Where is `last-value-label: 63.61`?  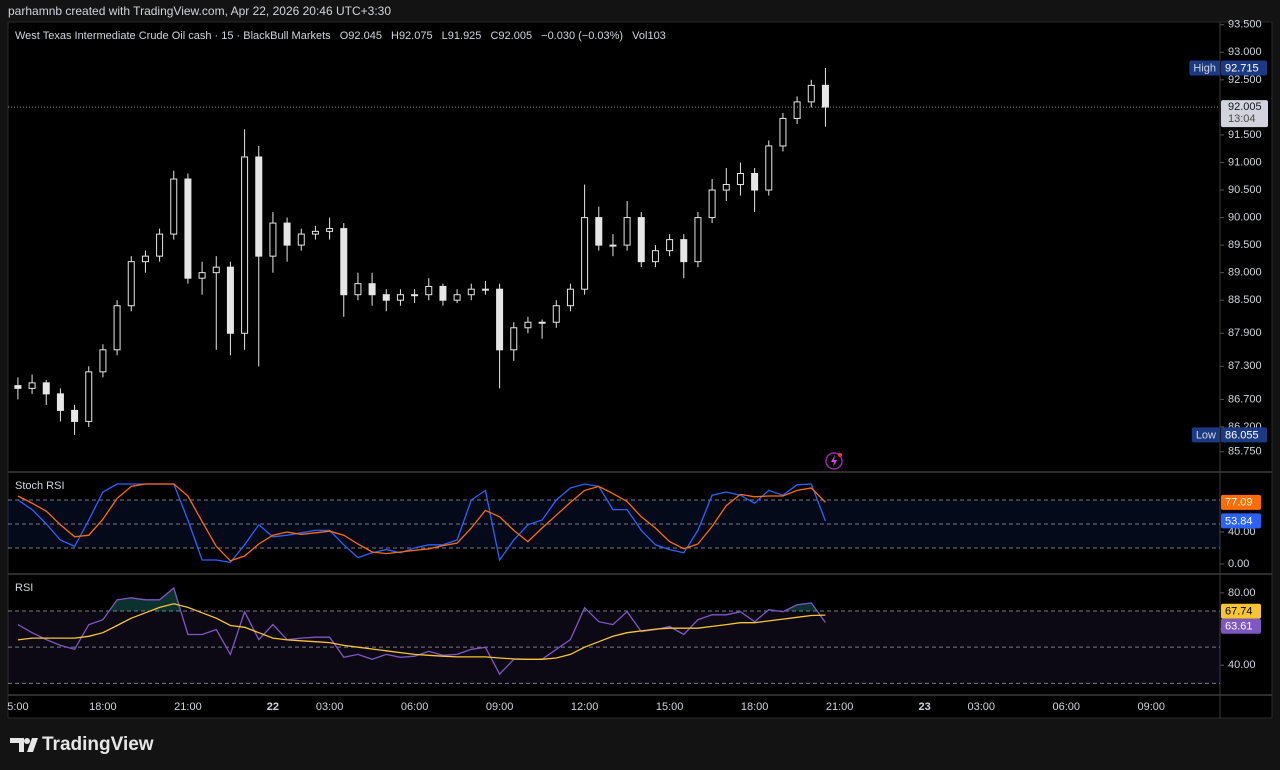
last-value-label: 63.61 is located at coordinates (1239, 627).